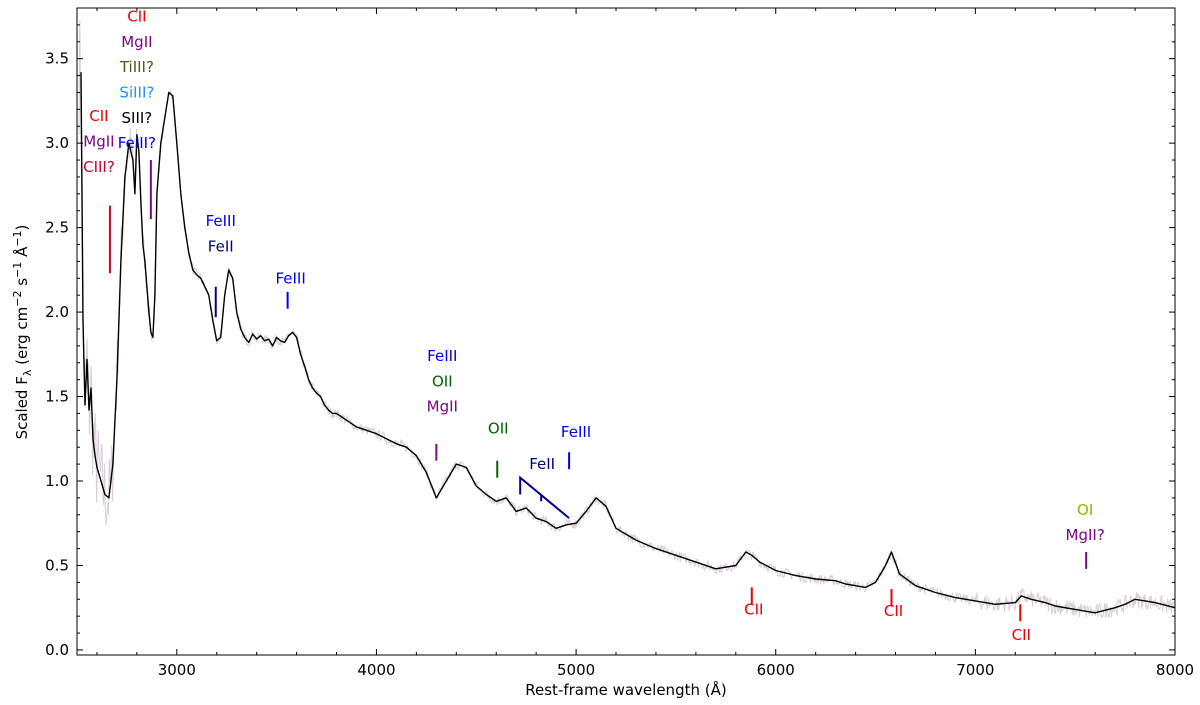 The height and width of the screenshot is (705, 1200). I want to click on y-tick-label: 2.0, so click(57, 312).